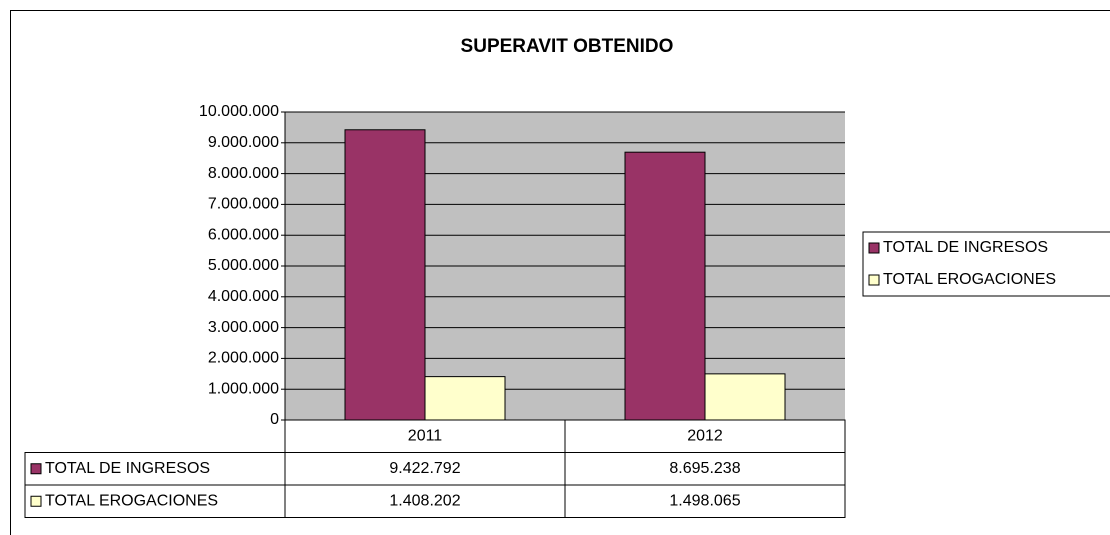 The image size is (1110, 535). I want to click on x-tick-label: 2012, so click(705, 435).